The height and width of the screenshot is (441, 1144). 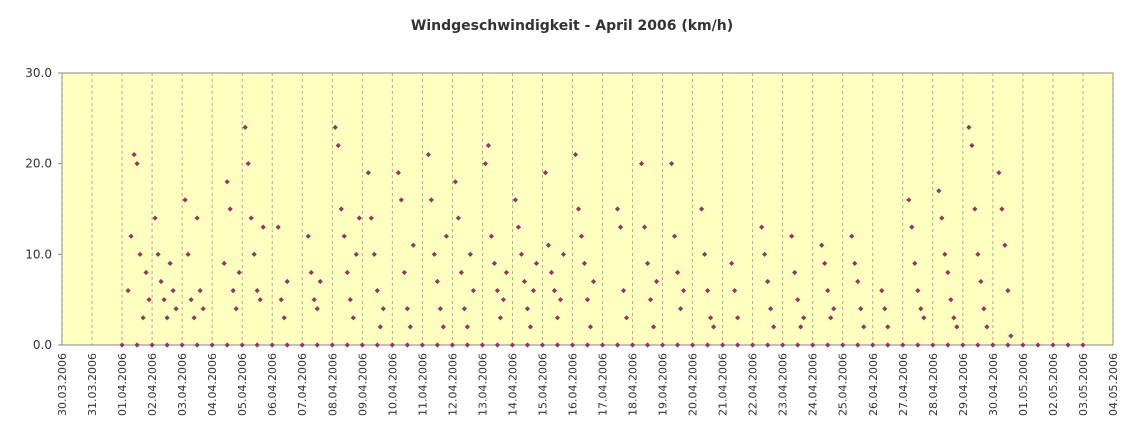 I want to click on x-tick-label: 24.04.2006, so click(x=813, y=384).